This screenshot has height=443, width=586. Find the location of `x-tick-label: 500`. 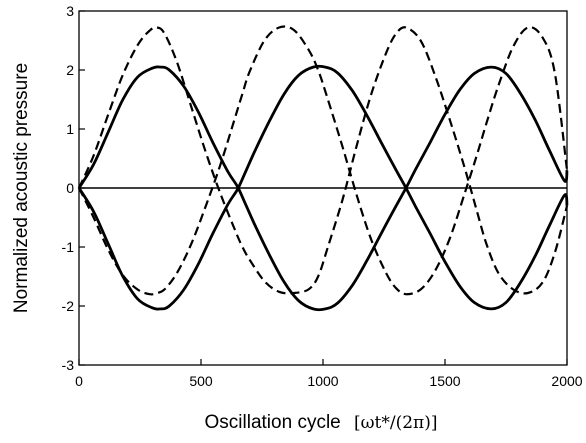

x-tick-label: 500 is located at coordinates (201, 381).